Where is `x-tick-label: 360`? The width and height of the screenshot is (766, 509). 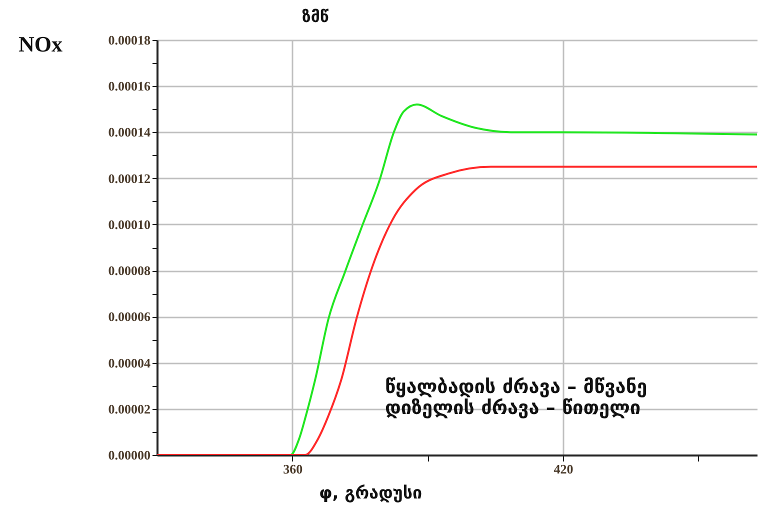 x-tick-label: 360 is located at coordinates (293, 469).